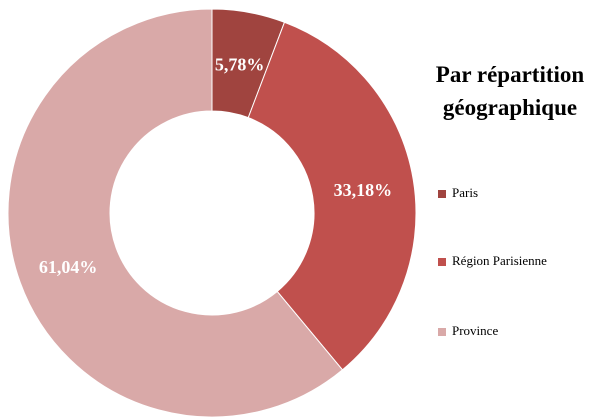  Describe the element at coordinates (68, 267) in the screenshot. I see `data-label: 61,04%` at that location.